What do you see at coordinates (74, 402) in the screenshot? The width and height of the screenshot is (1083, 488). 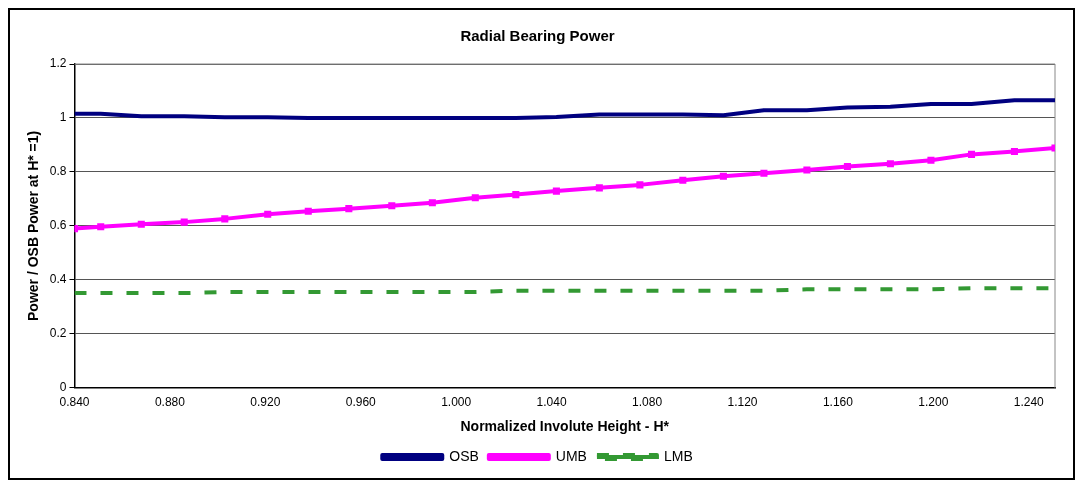 I see `x-tick-label: 0.840` at bounding box center [74, 402].